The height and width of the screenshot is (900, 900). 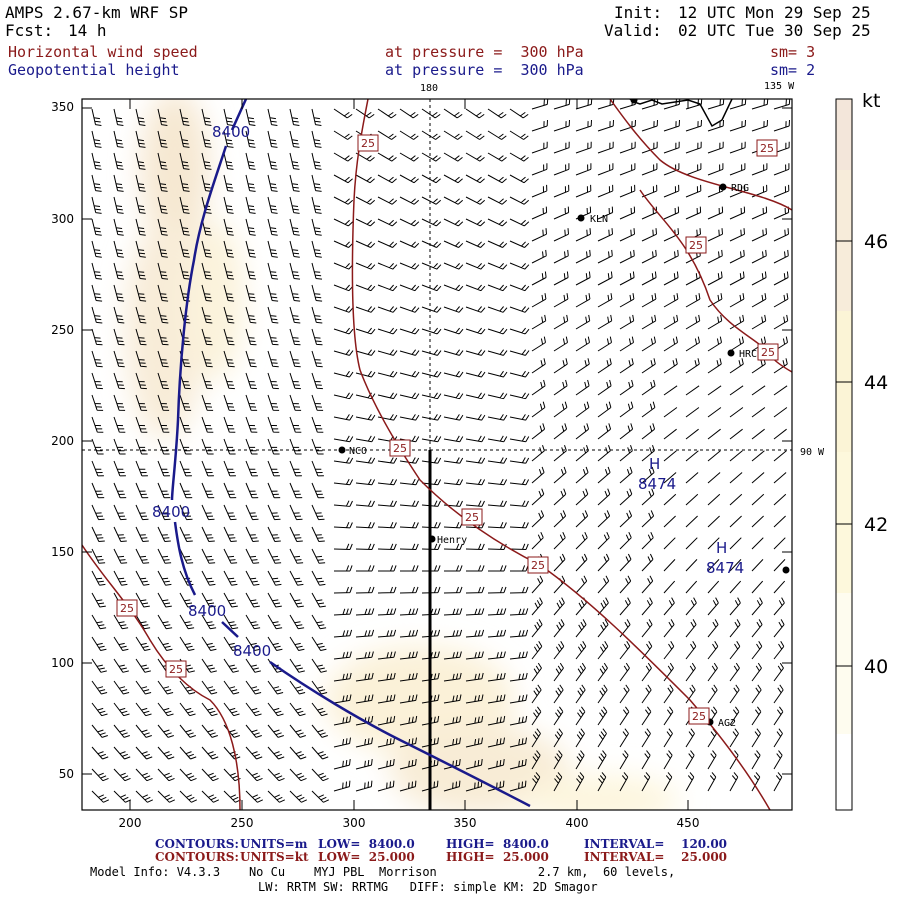 What do you see at coordinates (774, 30) in the screenshot?
I see `valid-time: 02 UTC Tue 30 Sep 25` at bounding box center [774, 30].